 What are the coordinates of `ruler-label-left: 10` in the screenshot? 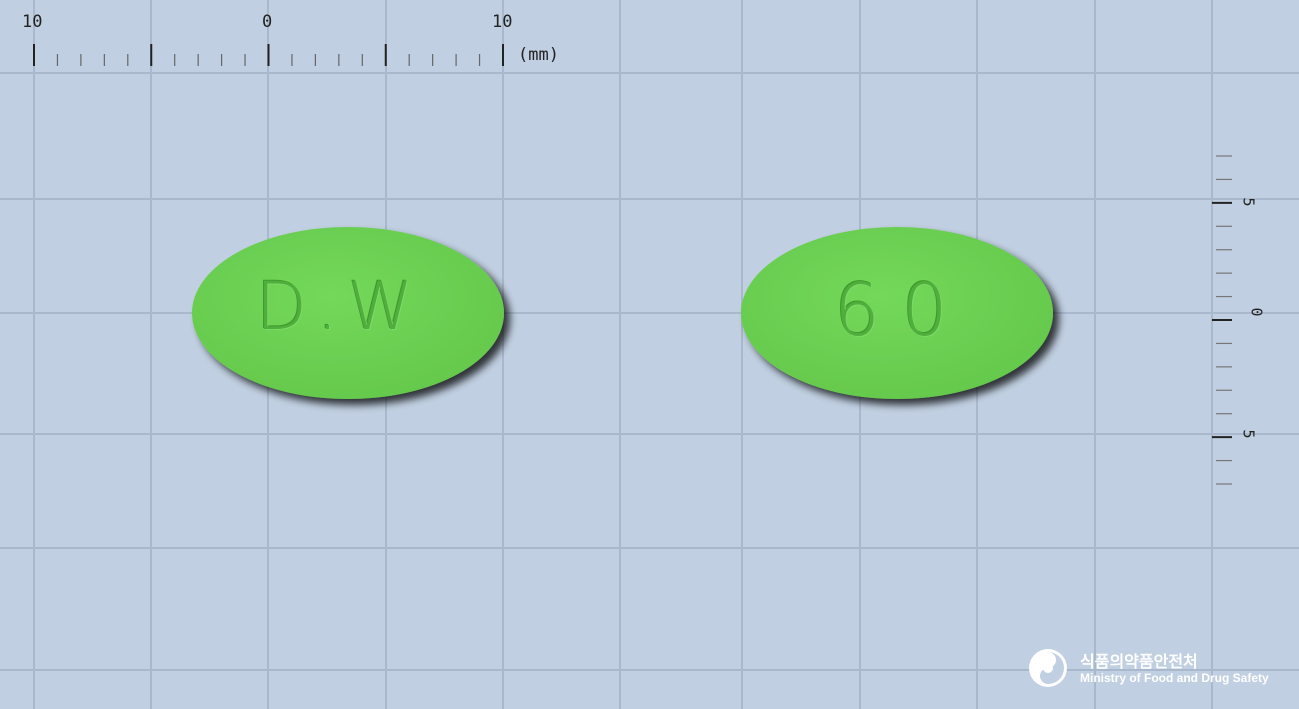 It's located at (32, 22).